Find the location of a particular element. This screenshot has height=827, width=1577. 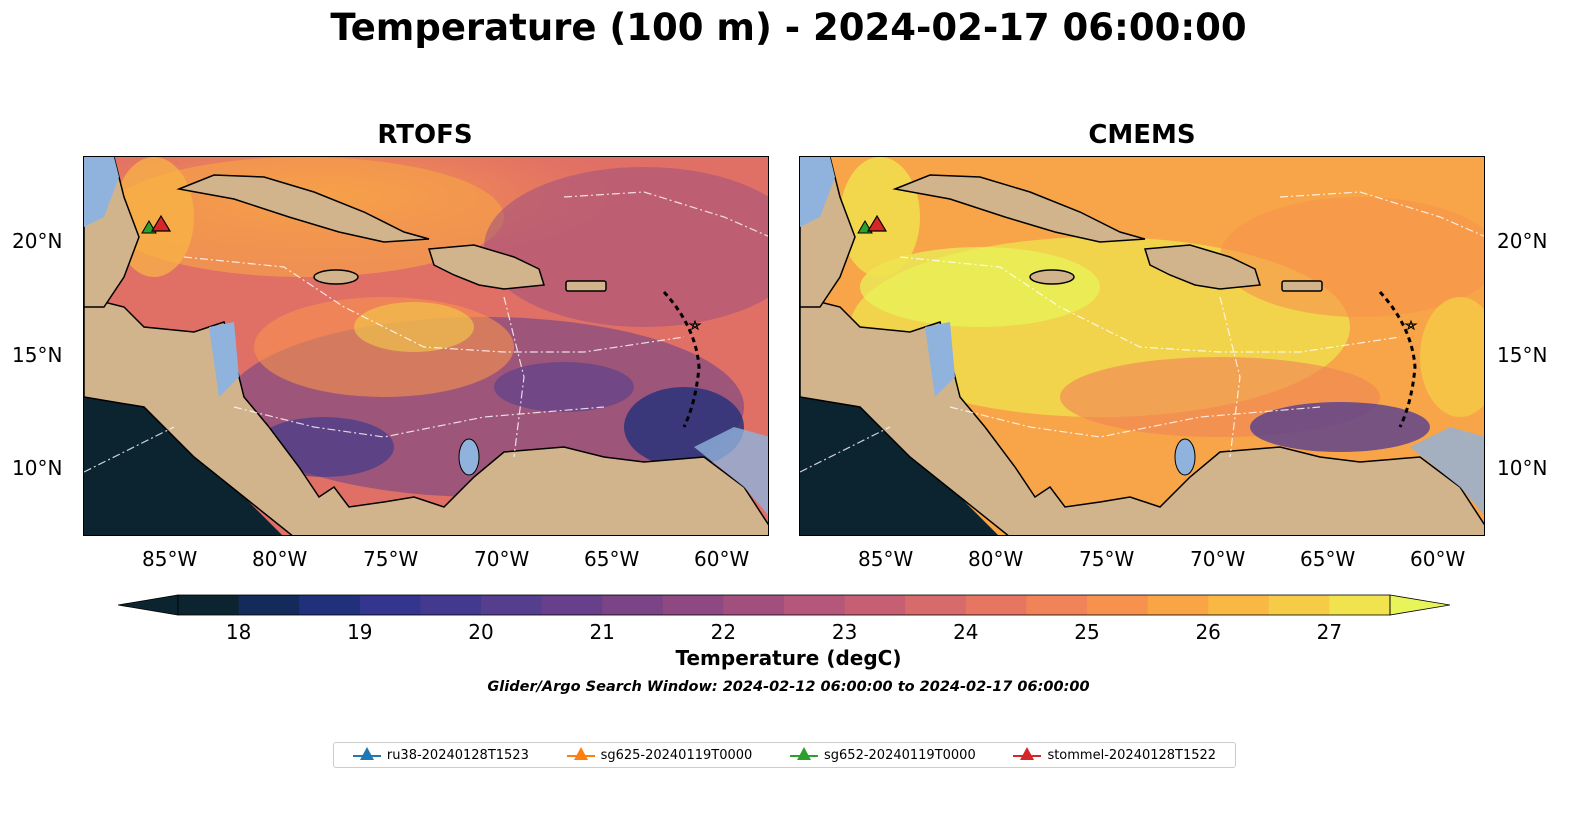

legend-label: ru38-20240128T1523 is located at coordinates (457, 755).